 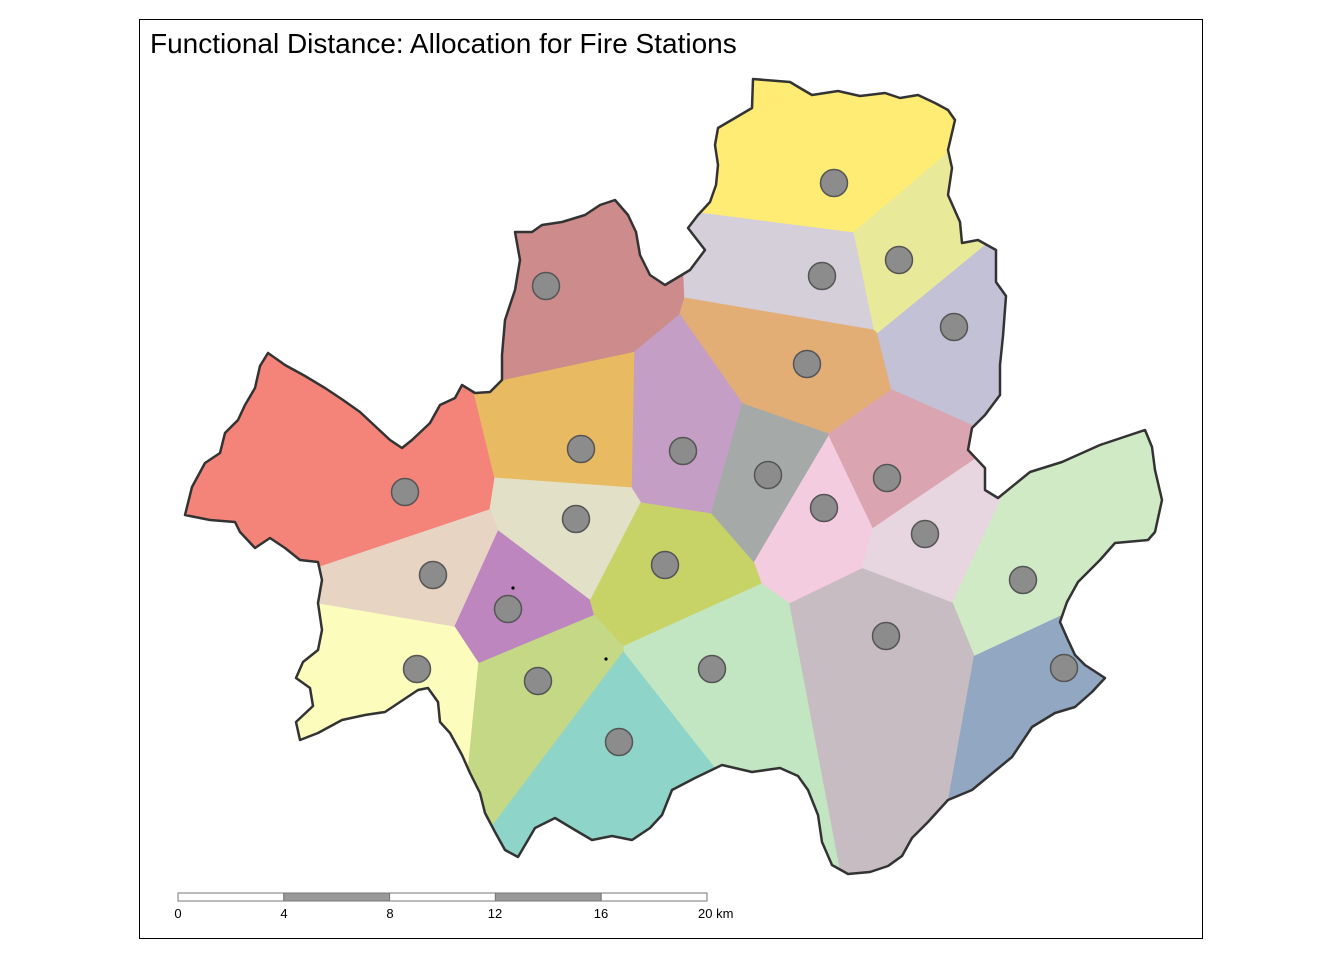 I want to click on scale-tick-label: 4, so click(x=283, y=913).